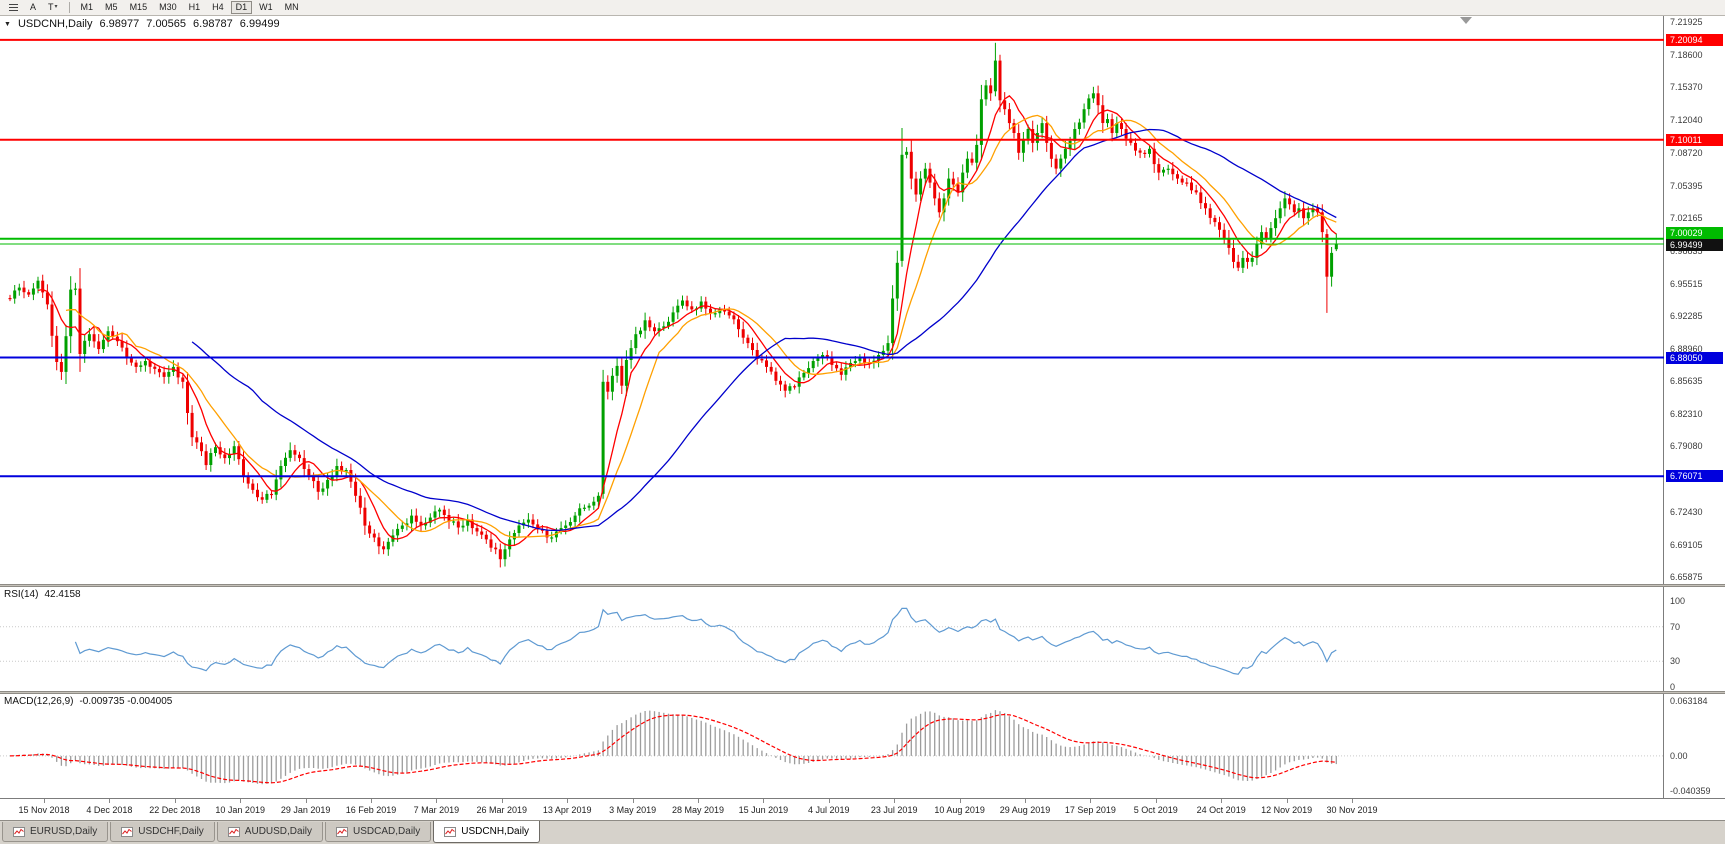  I want to click on cursor-tool-button: A, so click(33, 7).